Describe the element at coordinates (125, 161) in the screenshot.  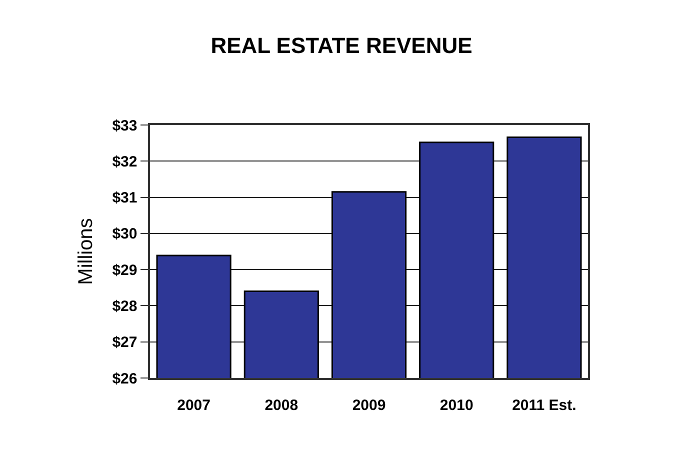
I see `y-tick-label: $32` at that location.